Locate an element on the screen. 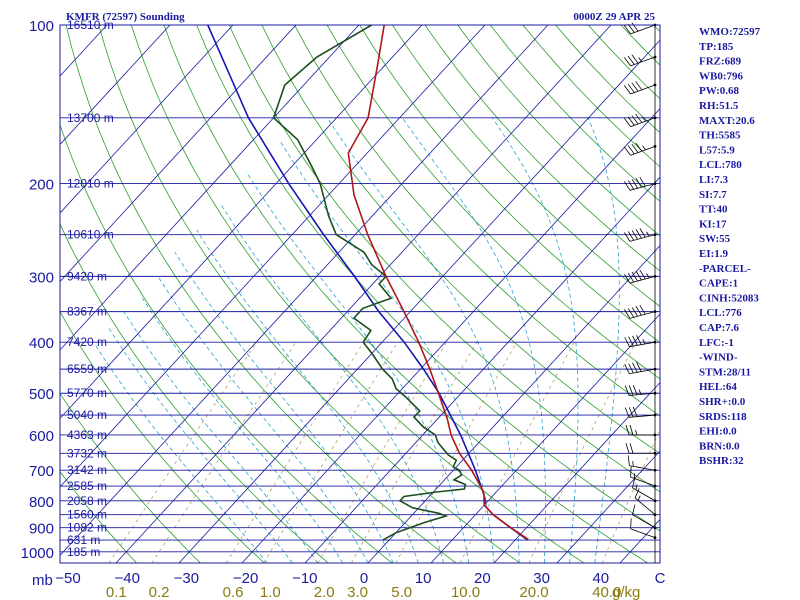 Image resolution: width=800 pixels, height=600 pixels. height-label: 6559 m is located at coordinates (87, 369).